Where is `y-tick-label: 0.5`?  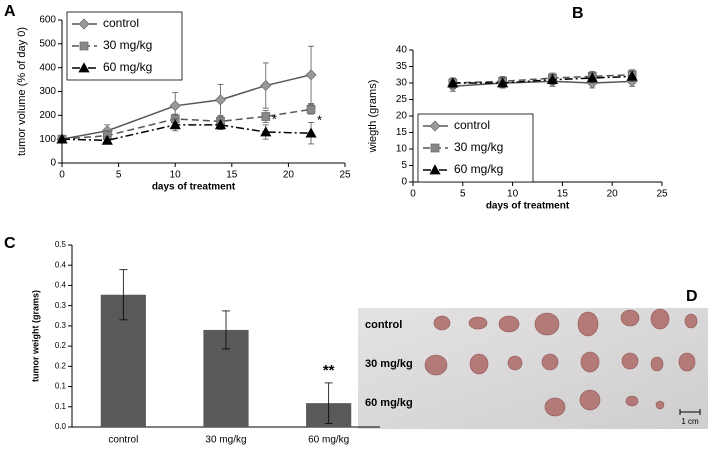 y-tick-label: 0.5 is located at coordinates (61, 244).